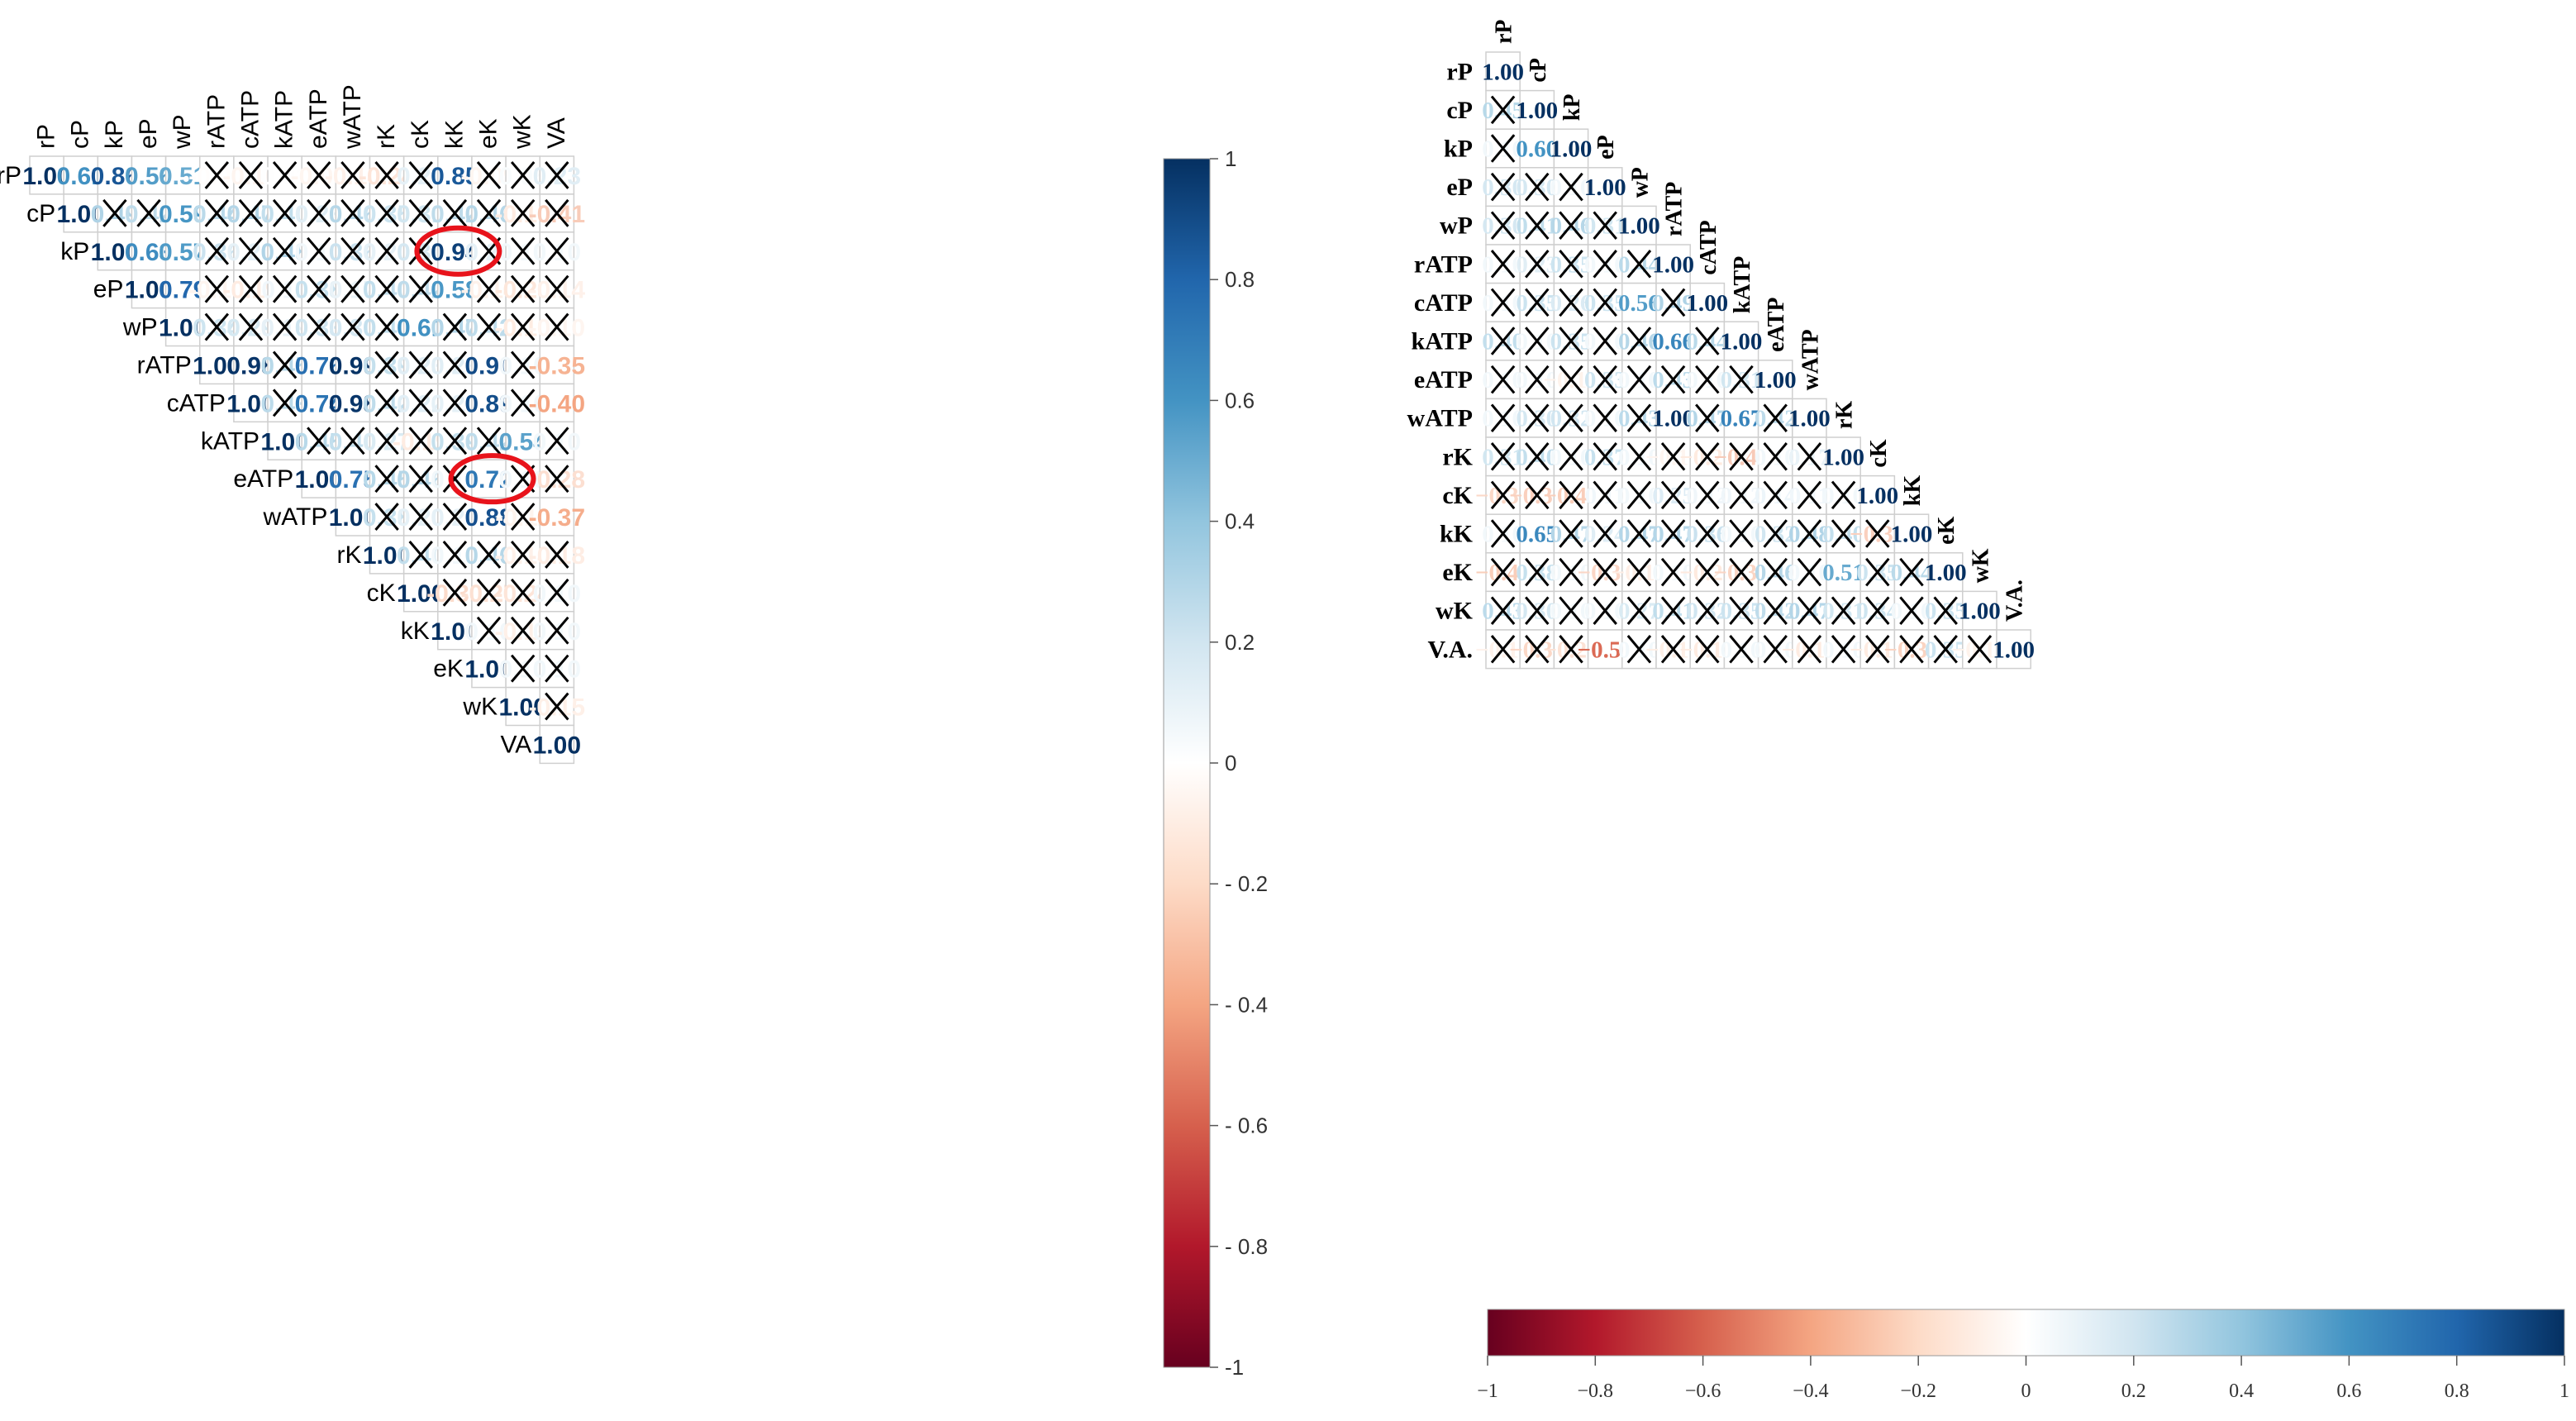 The image size is (2576, 1421). Describe the element at coordinates (216, 121) in the screenshot. I see `column-label: rATP` at that location.